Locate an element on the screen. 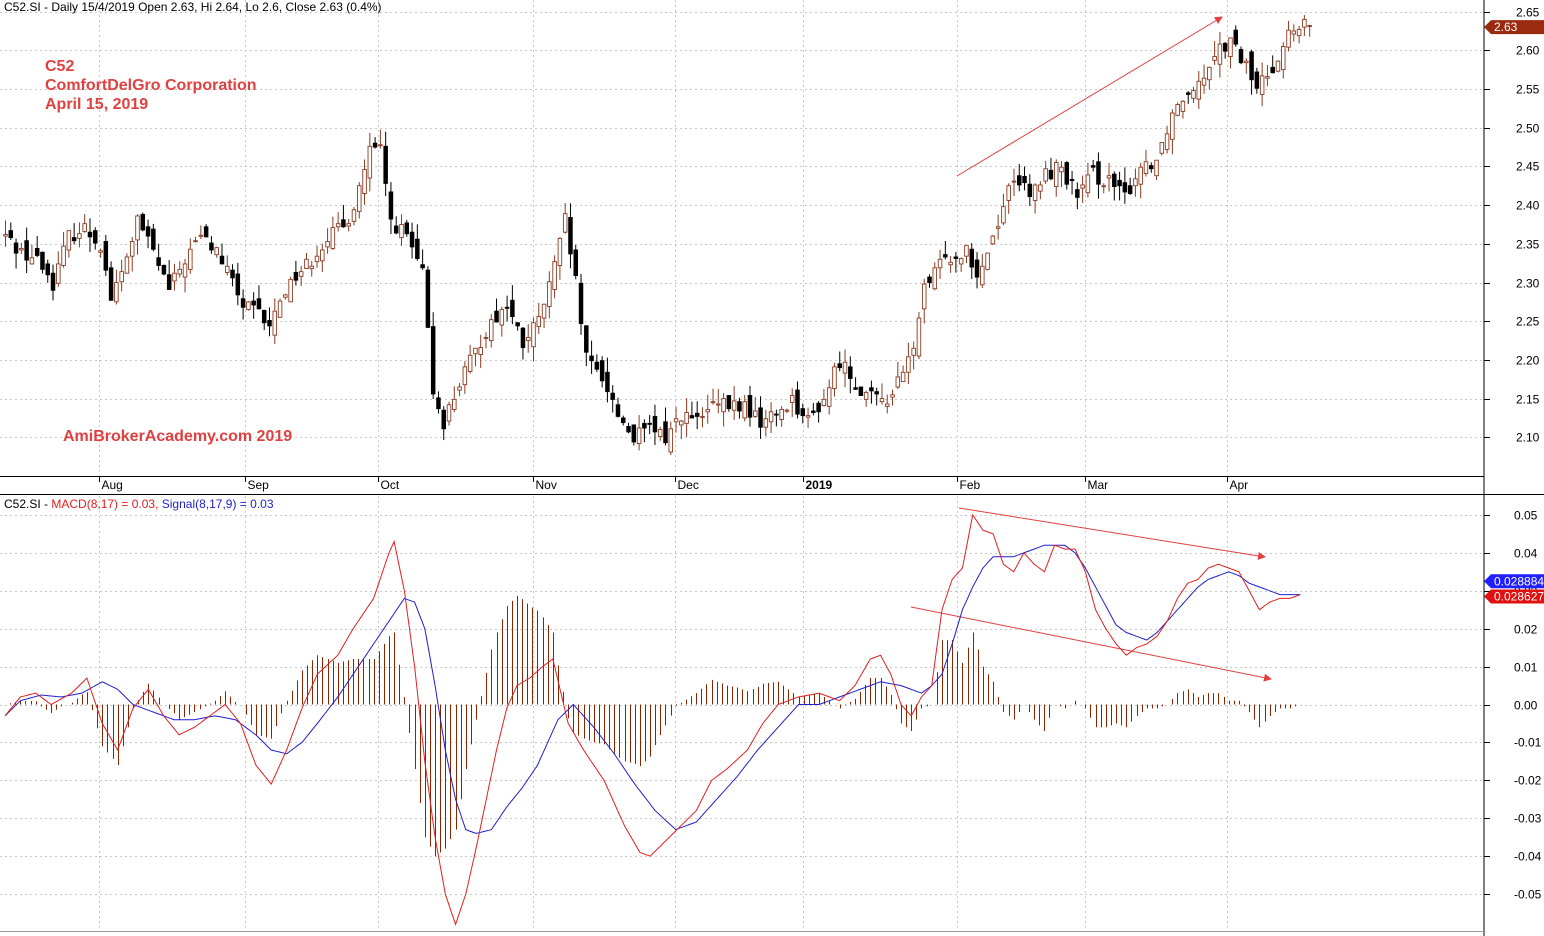 The height and width of the screenshot is (936, 1544). price-tick-label: 2.55 is located at coordinates (1528, 90).